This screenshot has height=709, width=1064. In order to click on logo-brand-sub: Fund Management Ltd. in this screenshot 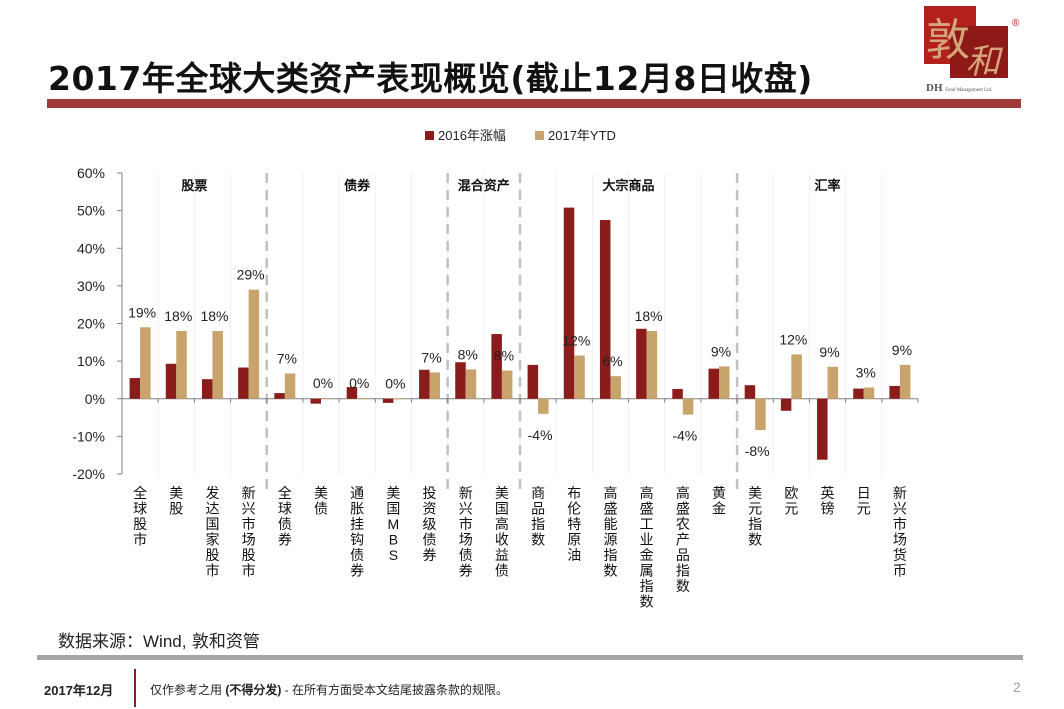, I will do `click(969, 90)`.